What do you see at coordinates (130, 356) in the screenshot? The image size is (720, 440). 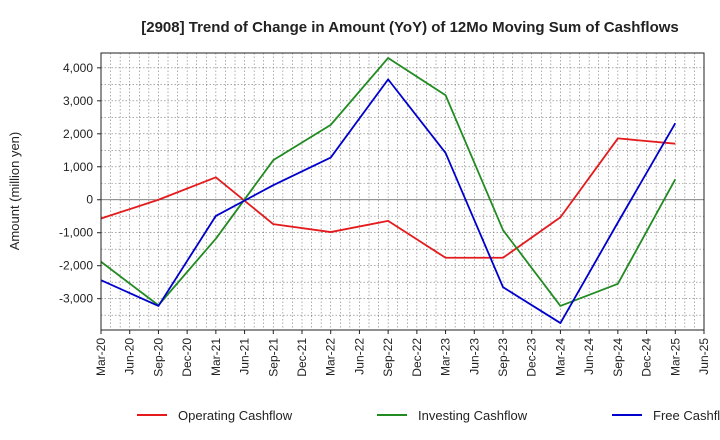 I see `x-tick-label: Jun-20` at bounding box center [130, 356].